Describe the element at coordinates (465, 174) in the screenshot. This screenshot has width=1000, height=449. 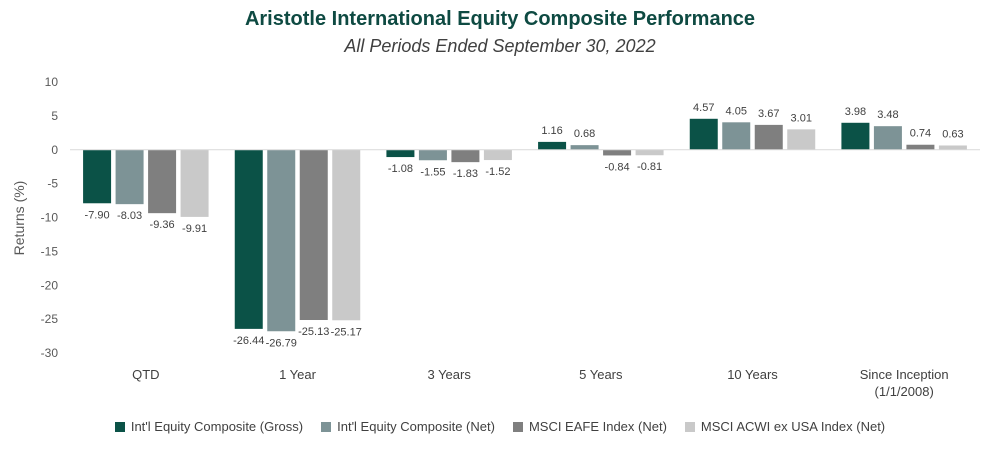
I see `data-label: -1.83` at that location.